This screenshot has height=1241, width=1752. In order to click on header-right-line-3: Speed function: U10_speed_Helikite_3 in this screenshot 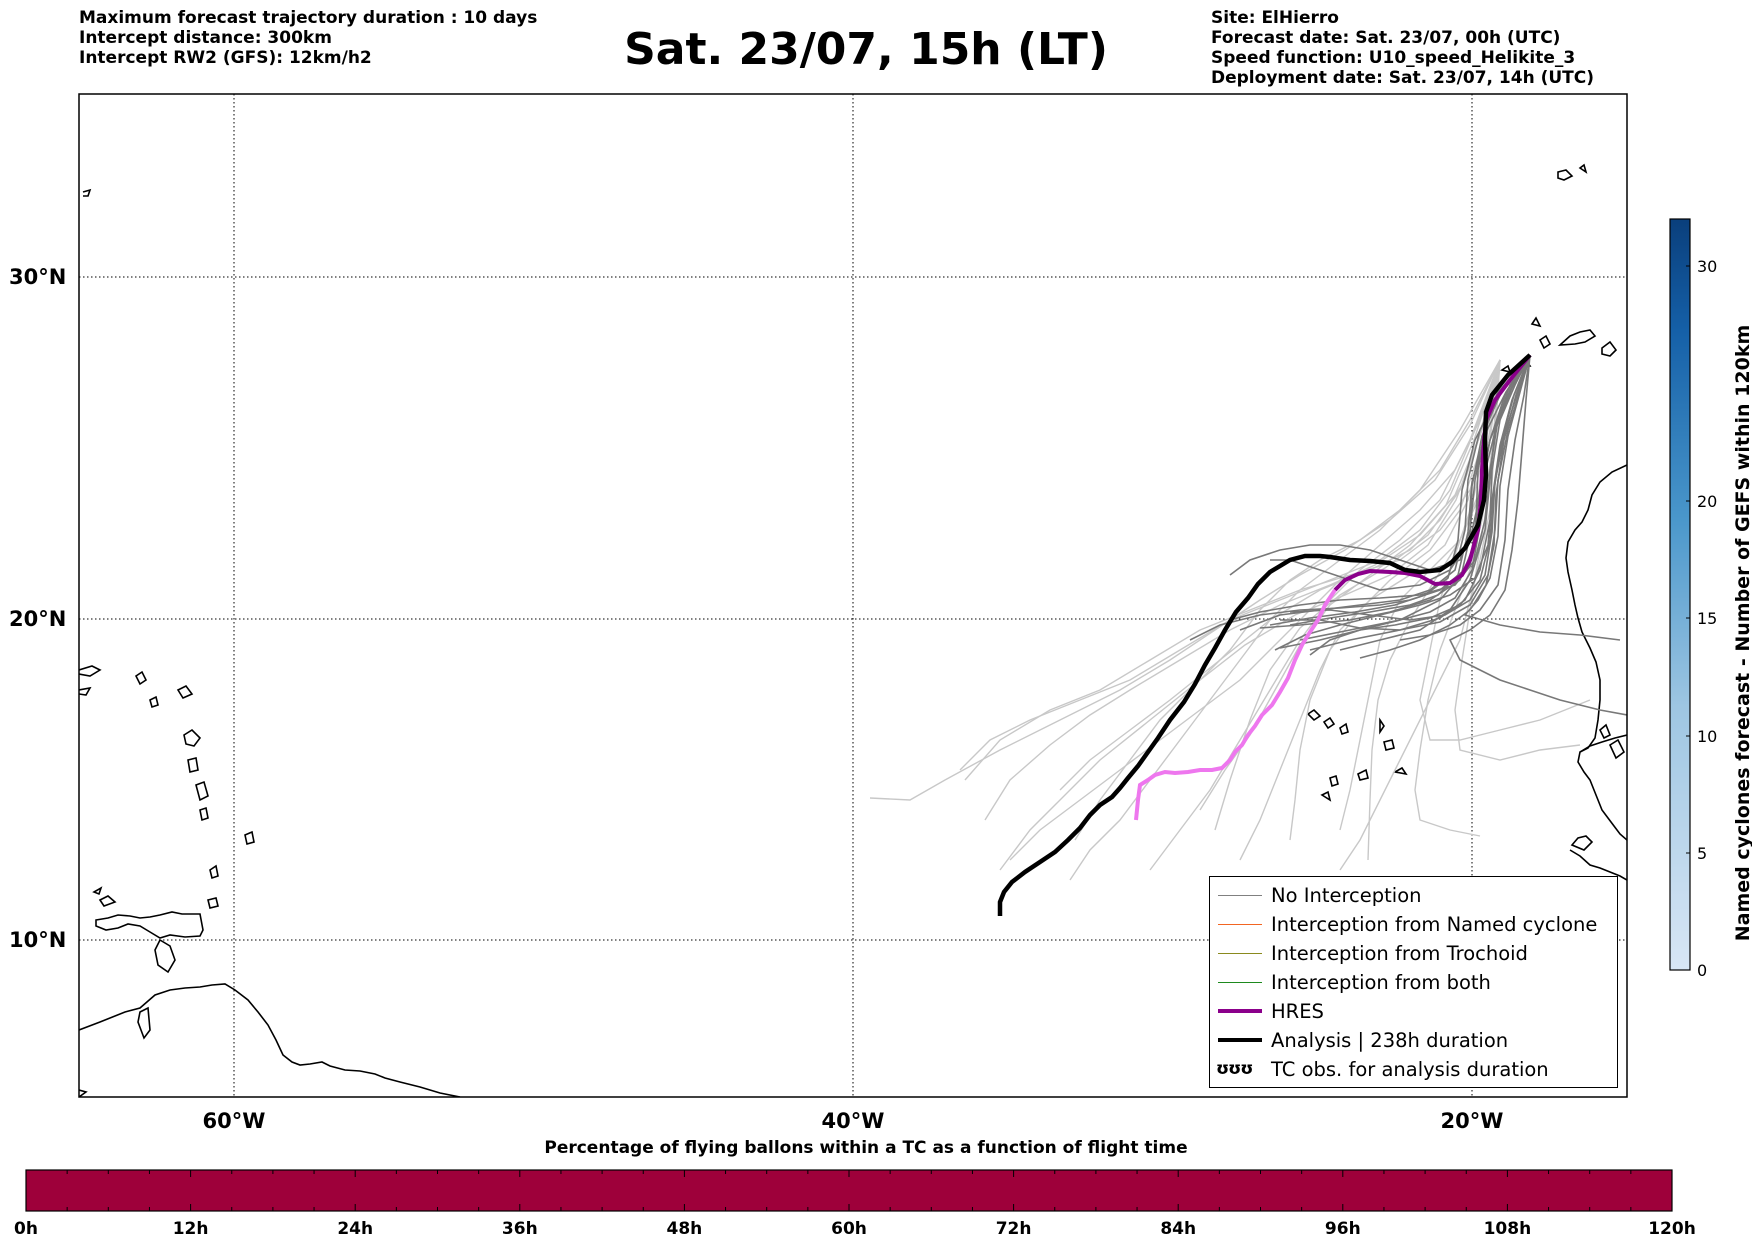, I will do `click(1393, 58)`.